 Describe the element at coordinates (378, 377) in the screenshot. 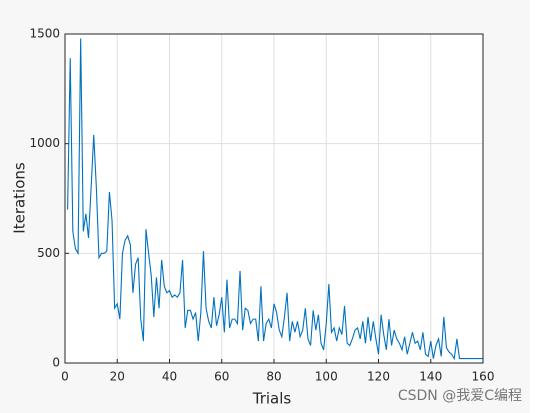

I see `x-tick-label: 120` at that location.